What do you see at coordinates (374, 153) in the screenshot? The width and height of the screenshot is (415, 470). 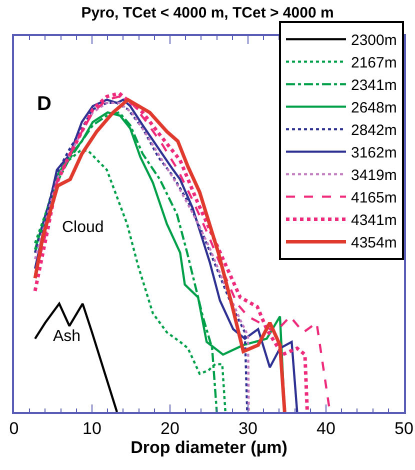 I see `legend-label: 3162m` at bounding box center [374, 153].